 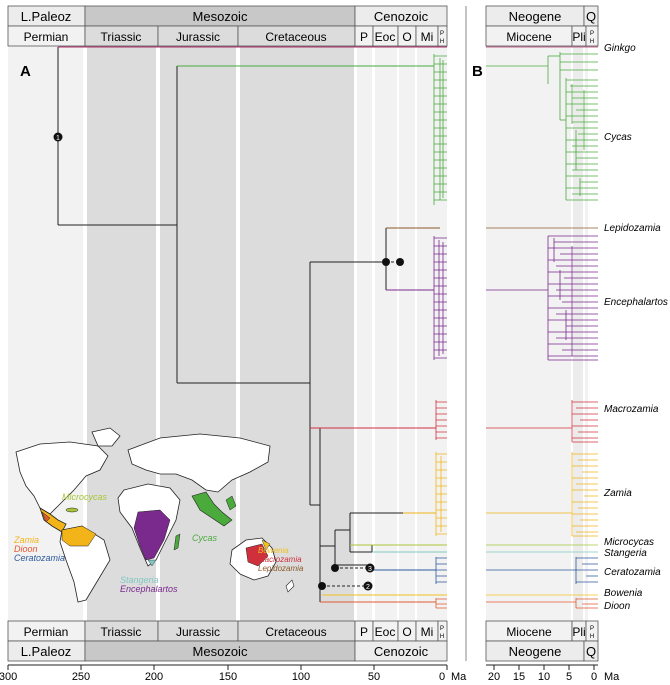 I want to click on epoch-o-top: O, so click(x=406, y=37).